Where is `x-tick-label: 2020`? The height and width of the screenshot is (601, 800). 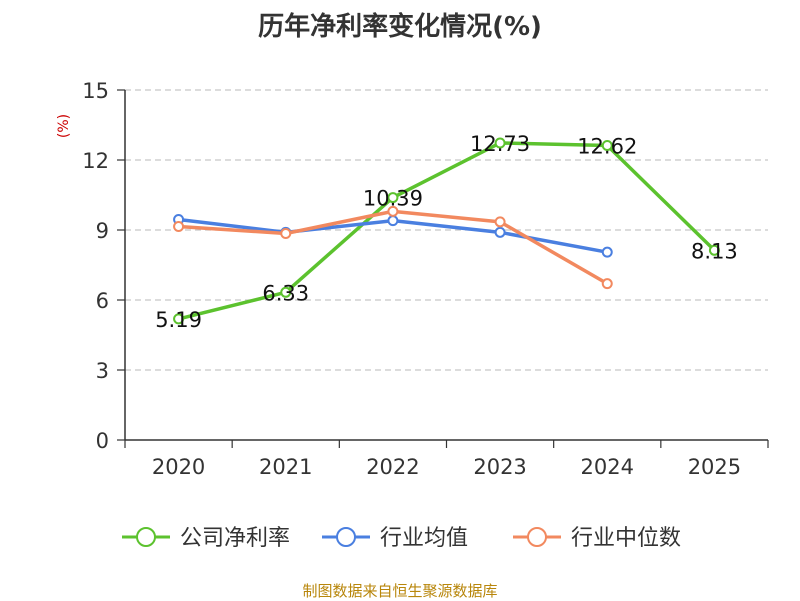 x-tick-label: 2020 is located at coordinates (178, 467).